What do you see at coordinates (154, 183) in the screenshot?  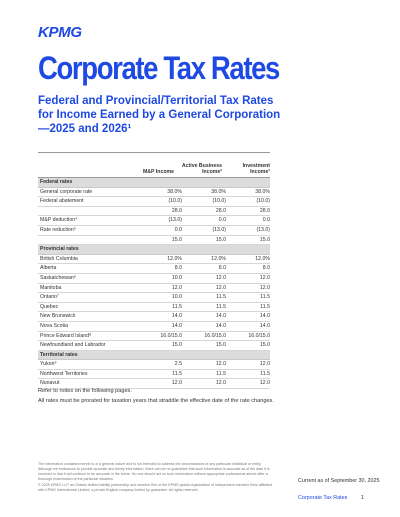 I see `section-header: Federal rates` at bounding box center [154, 183].